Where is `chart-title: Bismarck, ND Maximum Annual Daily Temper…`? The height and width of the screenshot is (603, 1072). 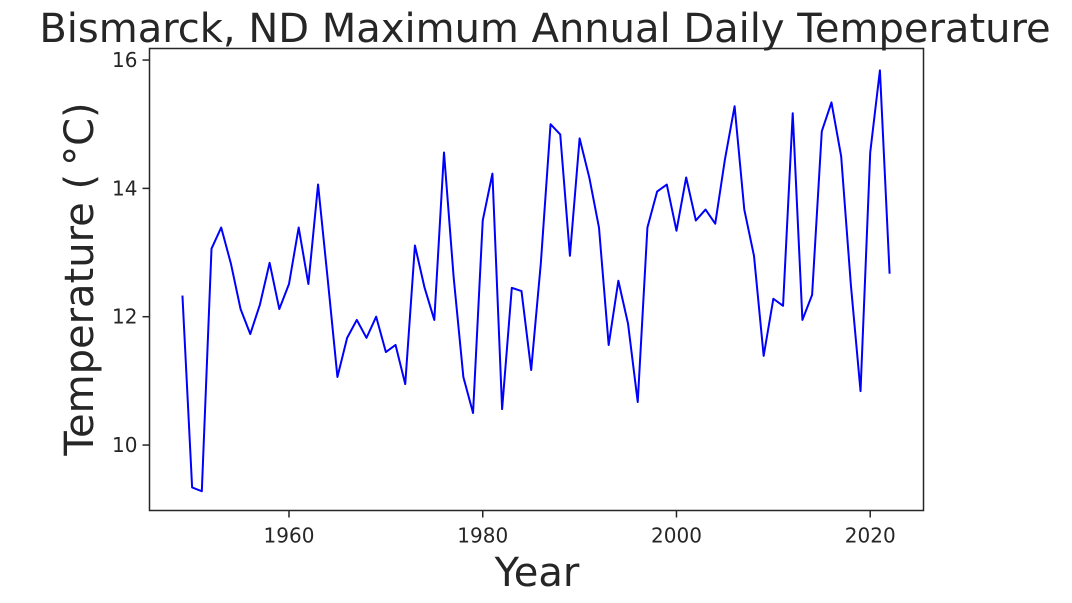
chart-title: Bismarck, ND Maximum Annual Daily Temper… is located at coordinates (544, 29).